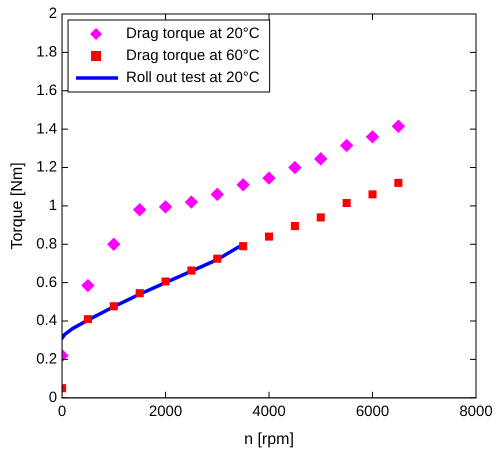 This screenshot has height=455, width=504. Describe the element at coordinates (47, 52) in the screenshot. I see `y-tick-label: 1.8` at that location.